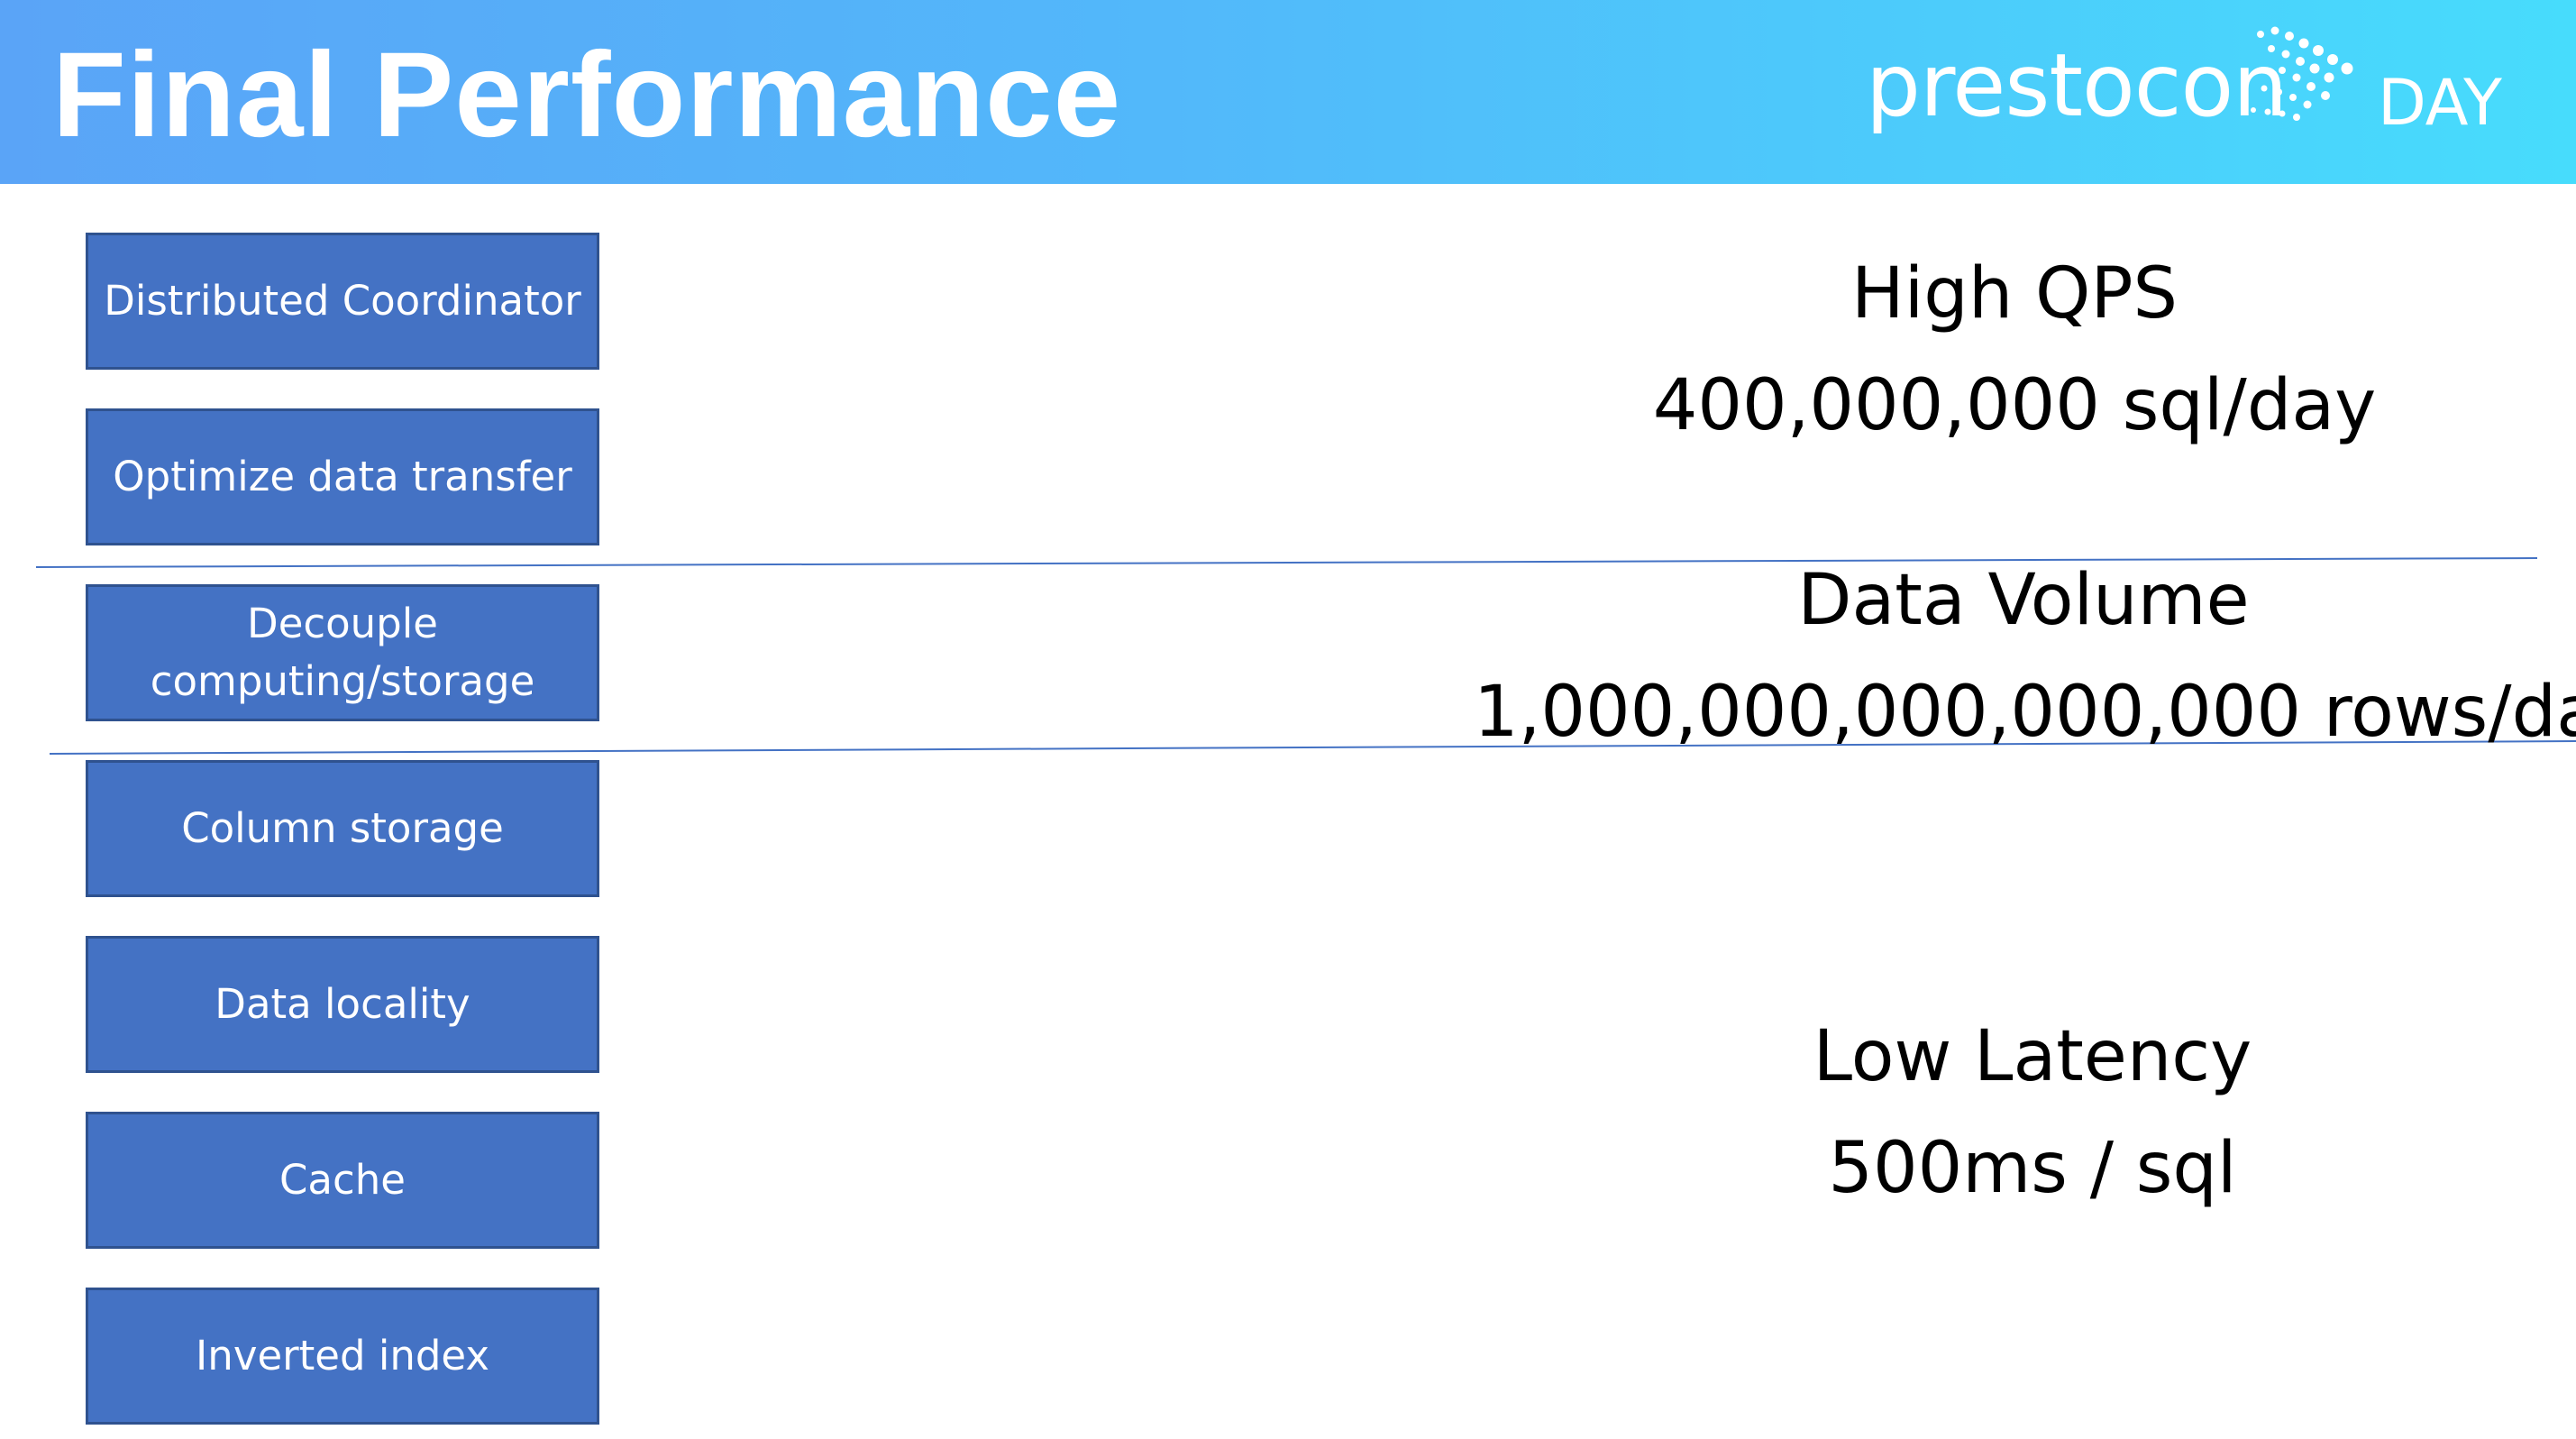  What do you see at coordinates (1288, 92) in the screenshot?
I see `header-banner: Final Performance prestocon` at bounding box center [1288, 92].